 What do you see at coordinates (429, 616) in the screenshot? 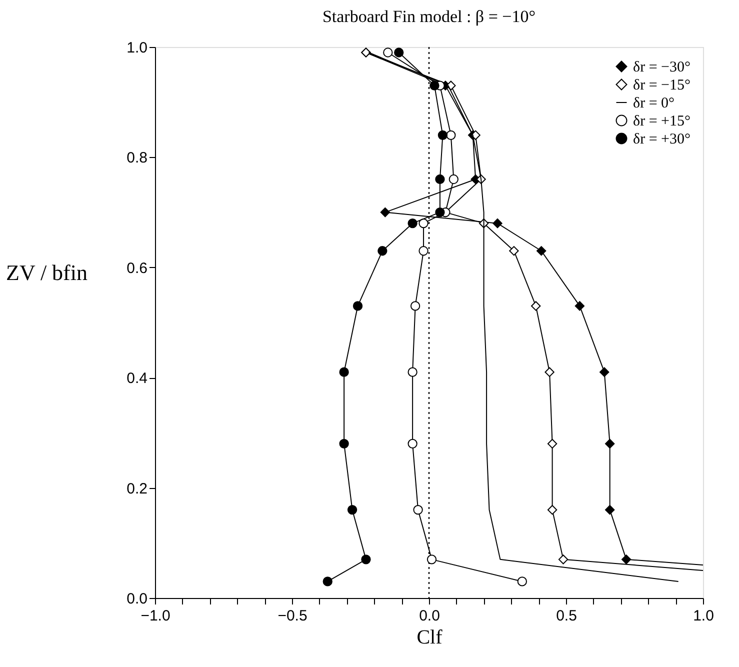
I see `x-tick-label: 0.0` at bounding box center [429, 616].